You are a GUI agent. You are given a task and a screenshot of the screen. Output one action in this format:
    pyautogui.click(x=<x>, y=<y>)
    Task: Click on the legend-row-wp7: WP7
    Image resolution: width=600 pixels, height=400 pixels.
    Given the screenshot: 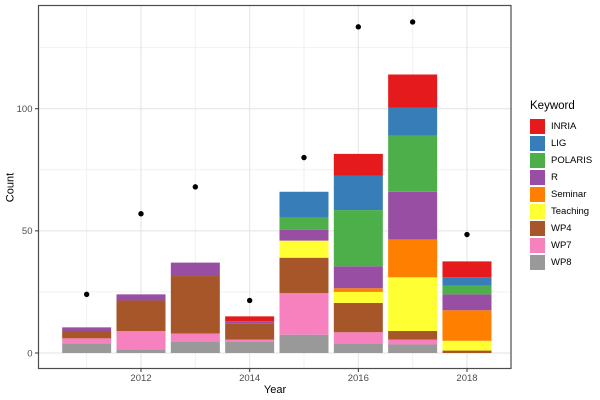 What is the action you would take?
    pyautogui.click(x=561, y=245)
    